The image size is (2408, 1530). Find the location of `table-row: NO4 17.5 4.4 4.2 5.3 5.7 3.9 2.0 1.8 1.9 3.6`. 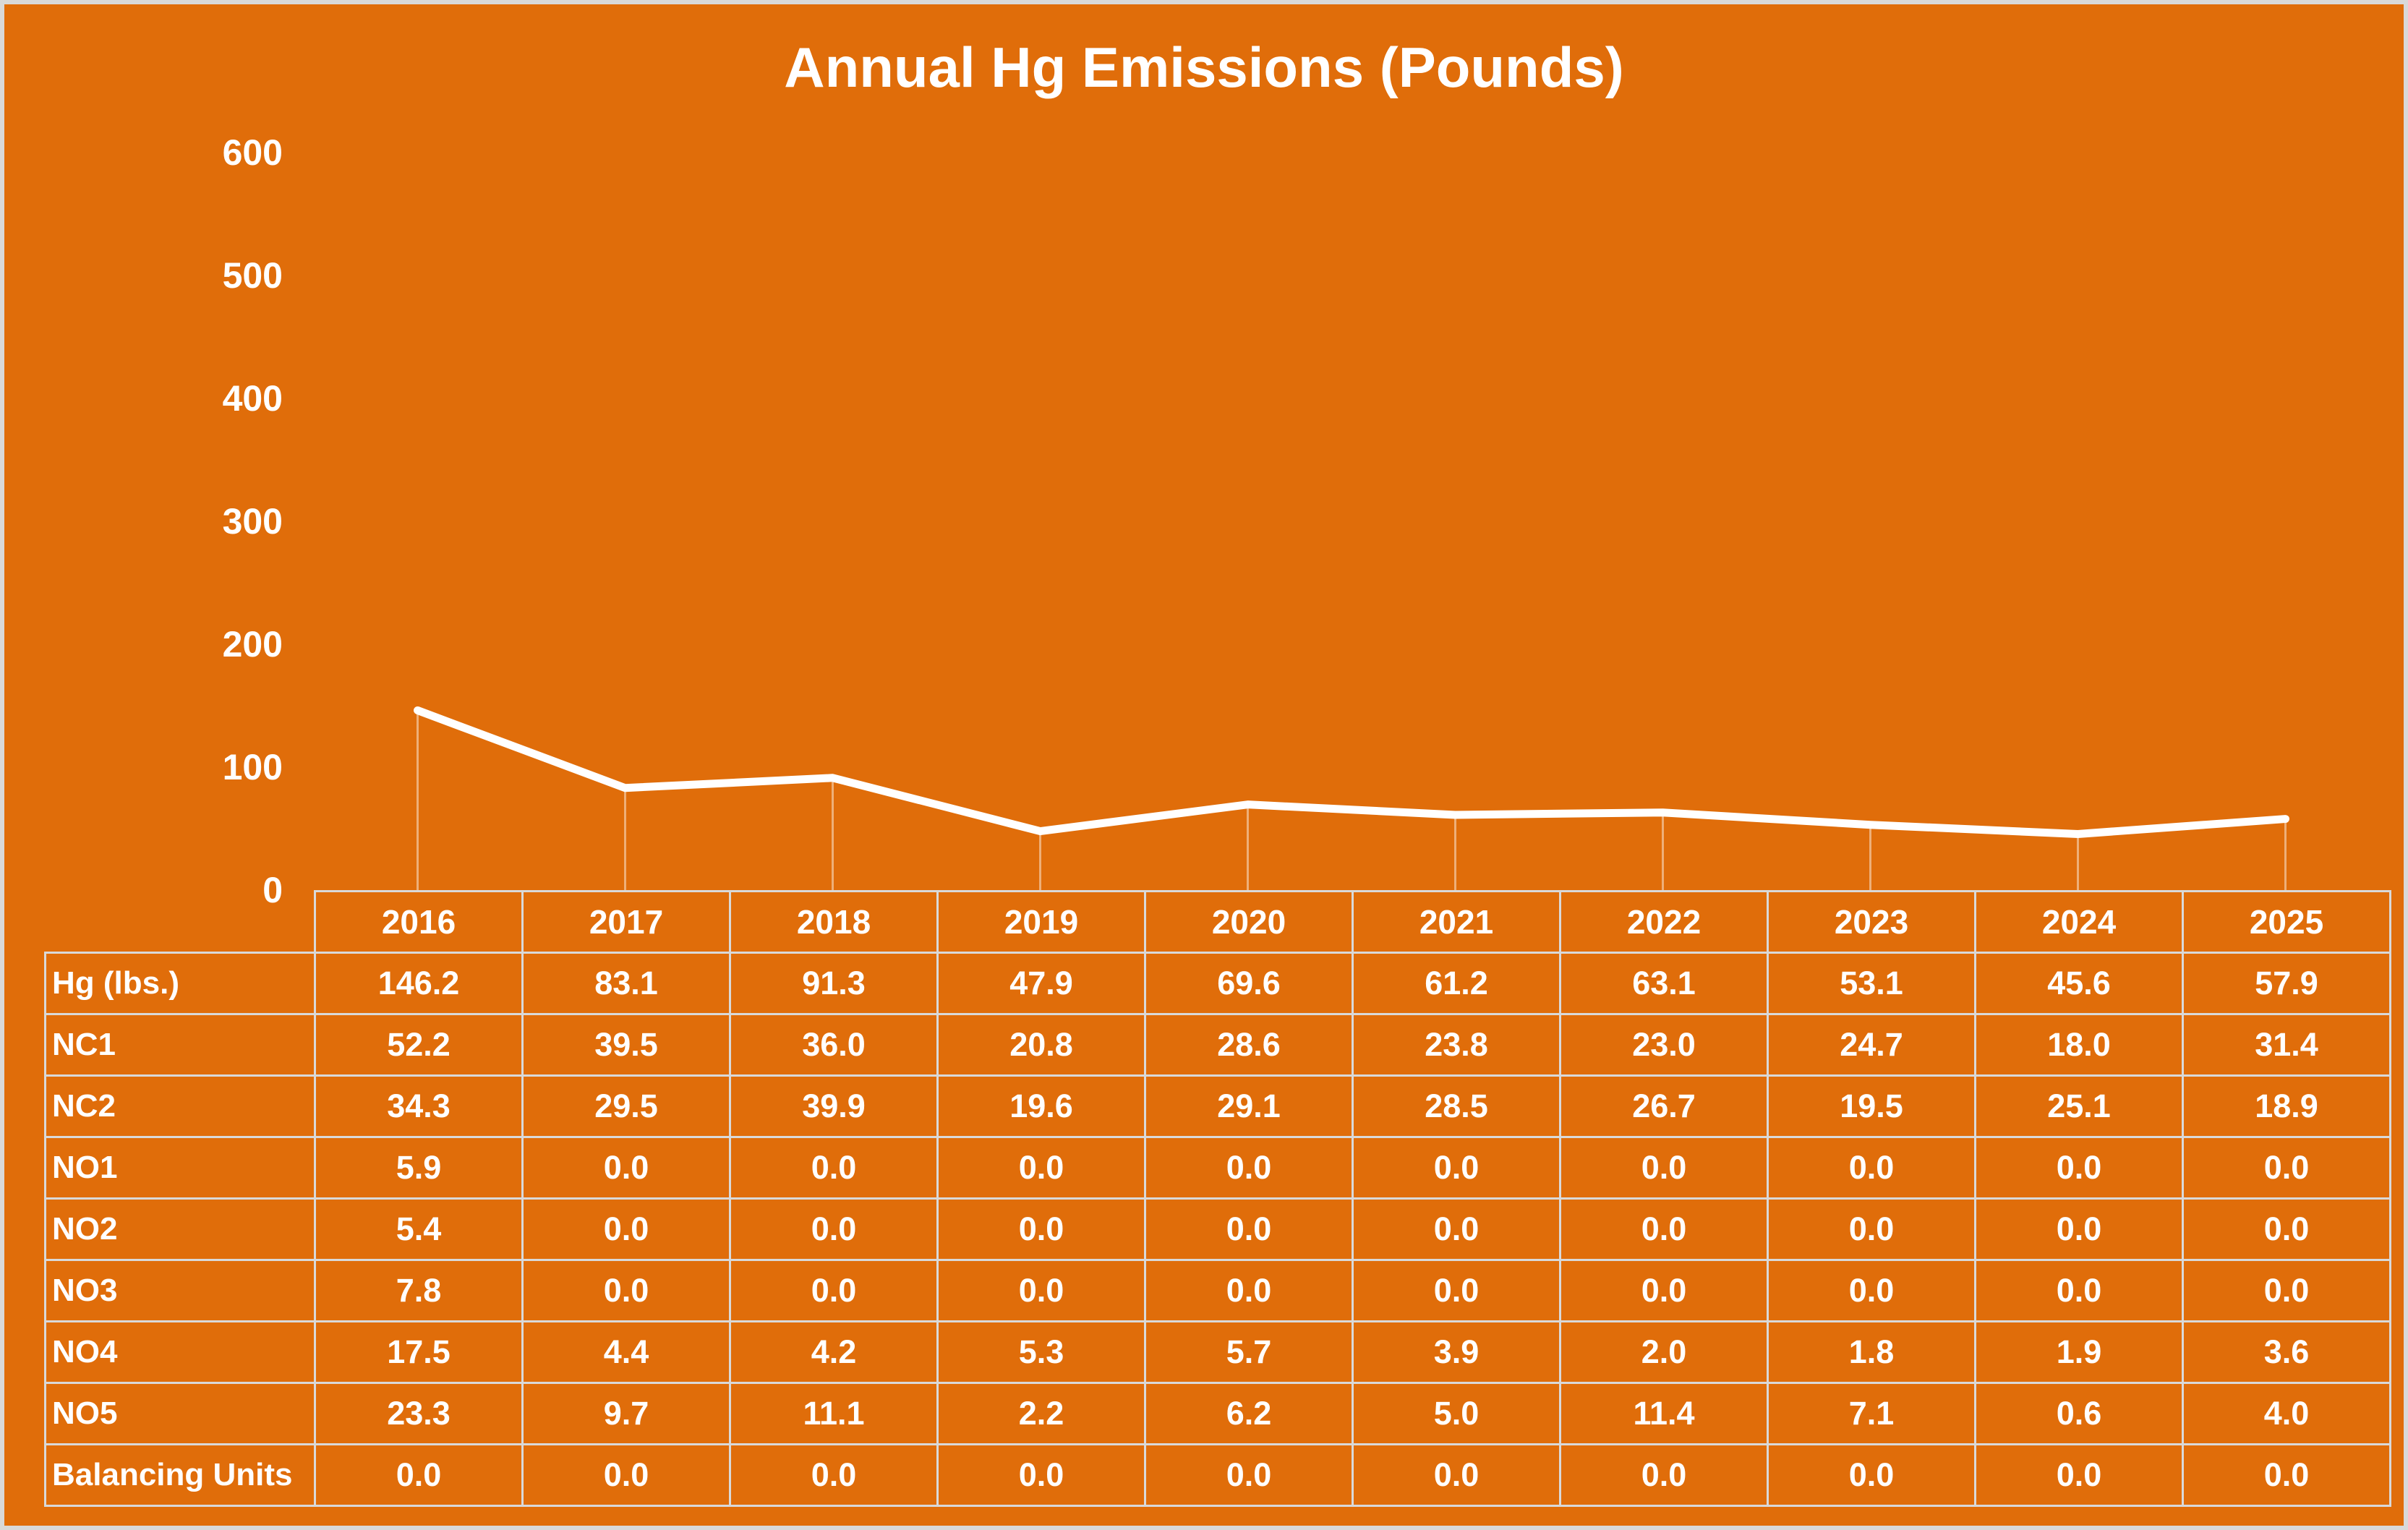

table-row: NO4 17.5 4.4 4.2 5.3 5.7 3.9 2.0 1.8 1.9 3.6 is located at coordinates (1217, 1352).